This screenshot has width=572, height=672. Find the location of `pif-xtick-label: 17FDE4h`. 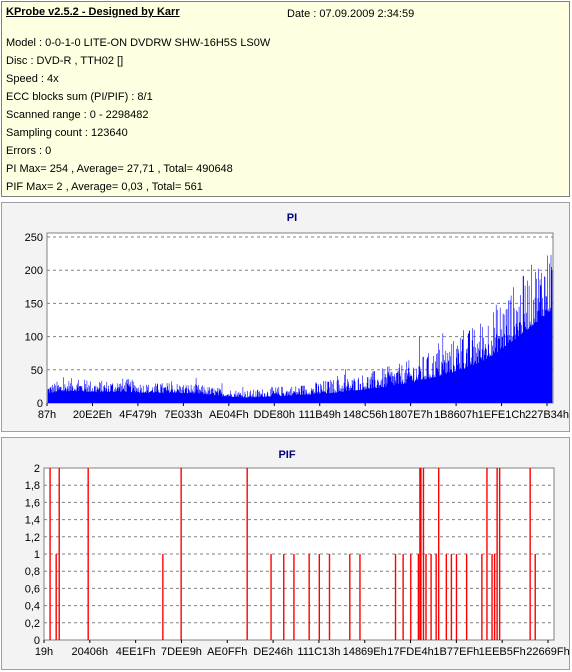

pif-xtick-label: 17FDE4h is located at coordinates (410, 652).